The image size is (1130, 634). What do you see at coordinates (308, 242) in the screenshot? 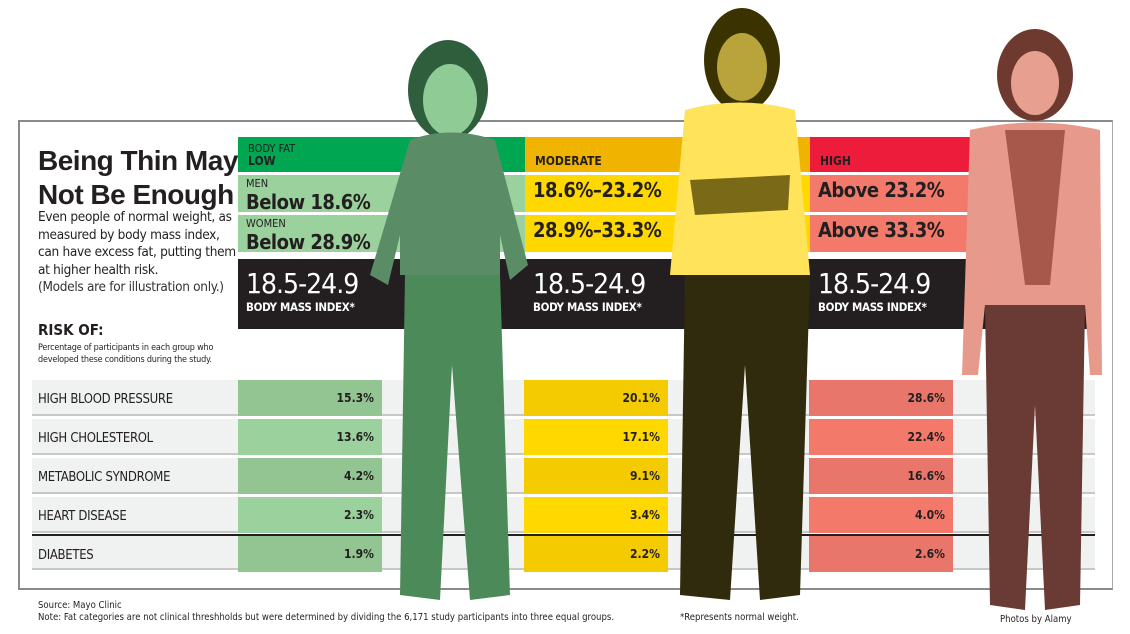
I see `women-value: Below 28.9%` at bounding box center [308, 242].